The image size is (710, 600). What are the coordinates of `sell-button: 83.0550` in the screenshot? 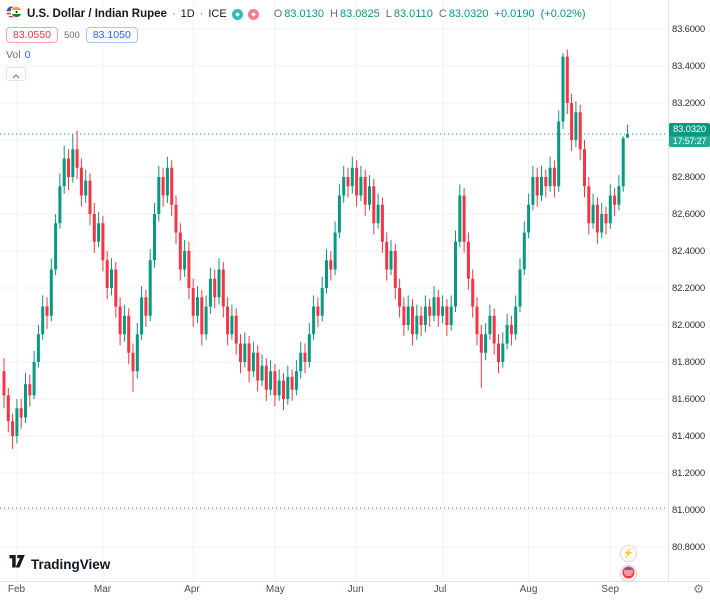 It's located at (32, 35).